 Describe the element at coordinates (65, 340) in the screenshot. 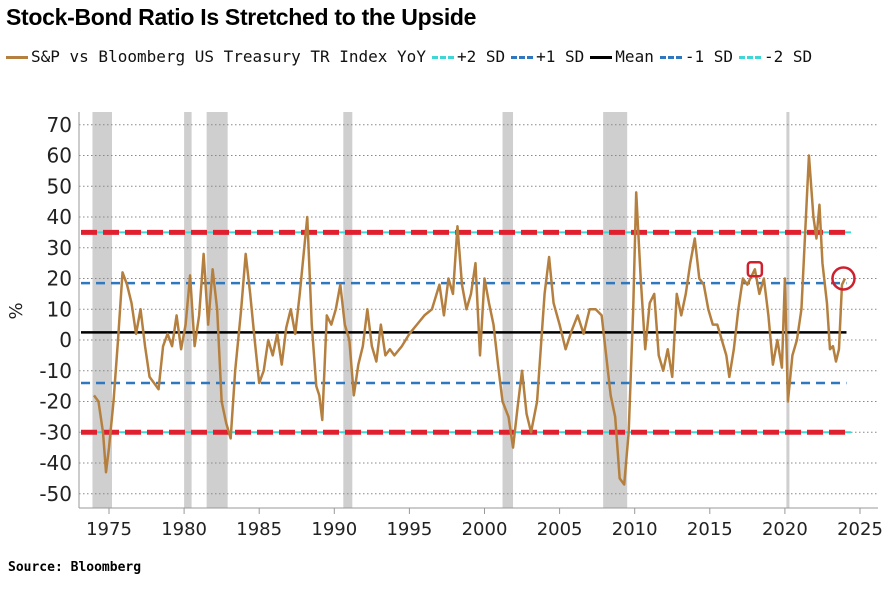

I see `y-tick-label: 0` at that location.